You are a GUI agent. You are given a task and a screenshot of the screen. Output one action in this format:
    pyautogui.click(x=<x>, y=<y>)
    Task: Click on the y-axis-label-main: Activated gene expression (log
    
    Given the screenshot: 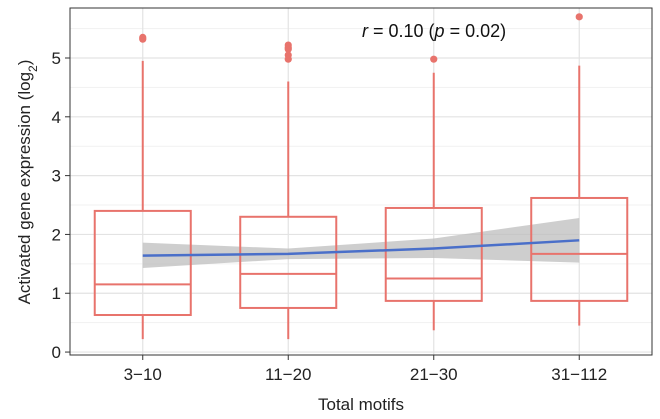 What is the action you would take?
    pyautogui.click(x=24, y=188)
    